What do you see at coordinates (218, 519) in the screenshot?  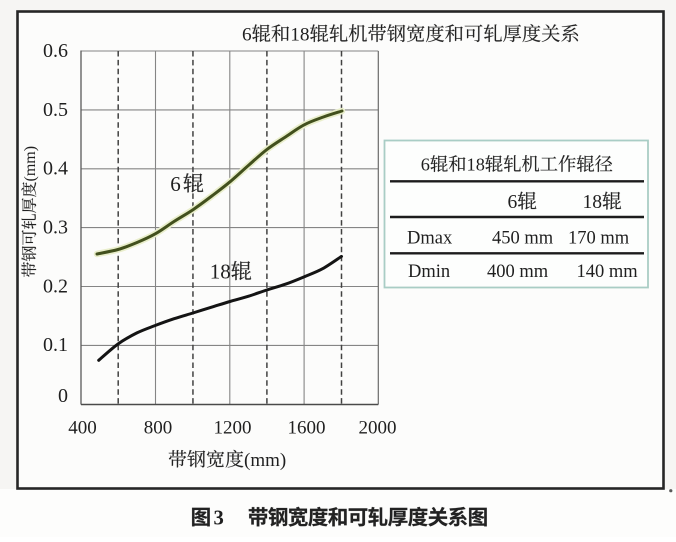 I see `svg-text: 3` at bounding box center [218, 519].